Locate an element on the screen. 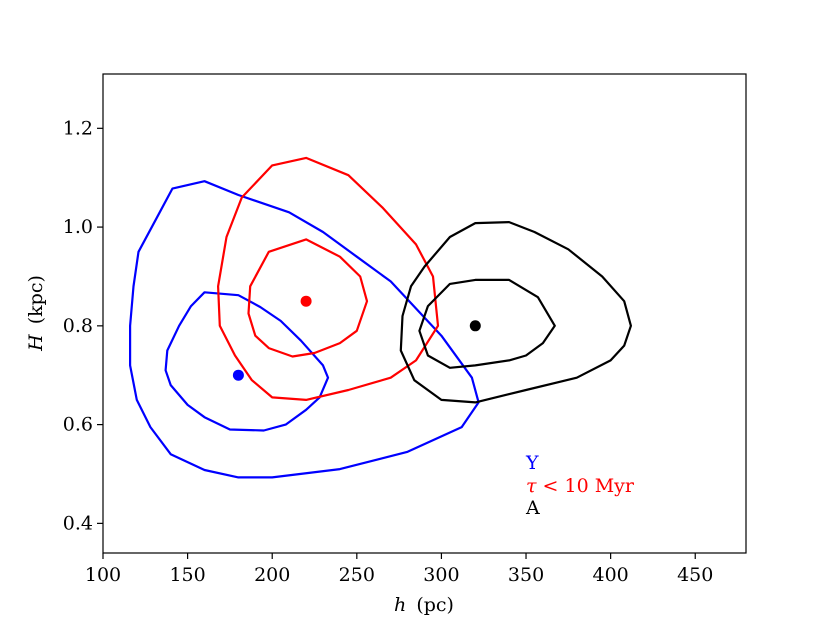 This screenshot has width=830, height=623. y-tick-label: 0.8 is located at coordinates (78, 326).